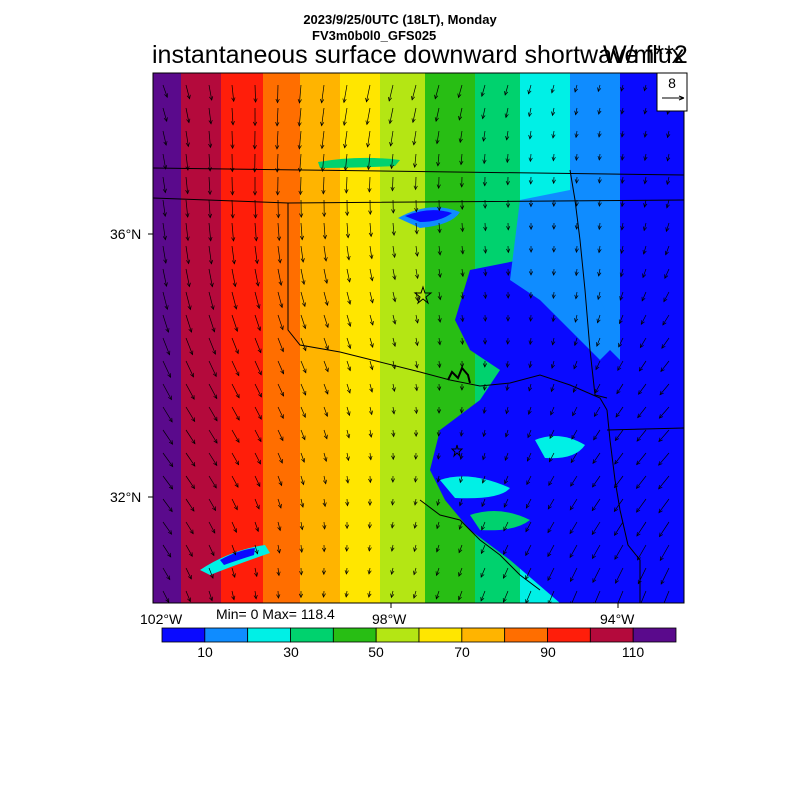 The width and height of the screenshot is (800, 800). What do you see at coordinates (645, 55) in the screenshot?
I see `units-title: W/m**2` at bounding box center [645, 55].